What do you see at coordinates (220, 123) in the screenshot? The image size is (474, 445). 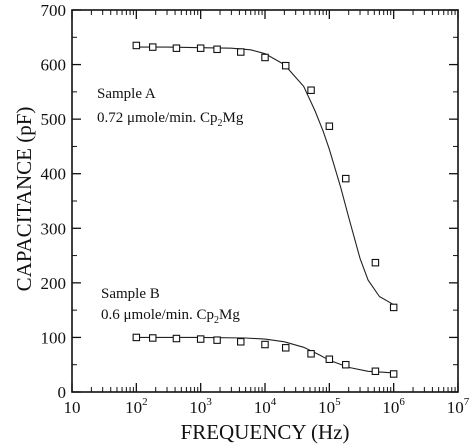 I see `annotation-sample-a-subscript: 2` at bounding box center [220, 123].